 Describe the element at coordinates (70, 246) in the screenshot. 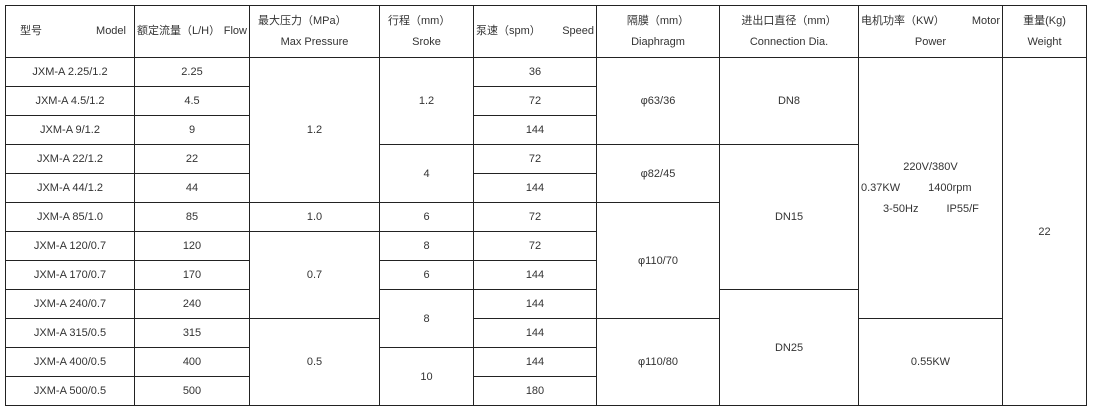

I see `cell-model: JXM-A 120/0.7` at that location.